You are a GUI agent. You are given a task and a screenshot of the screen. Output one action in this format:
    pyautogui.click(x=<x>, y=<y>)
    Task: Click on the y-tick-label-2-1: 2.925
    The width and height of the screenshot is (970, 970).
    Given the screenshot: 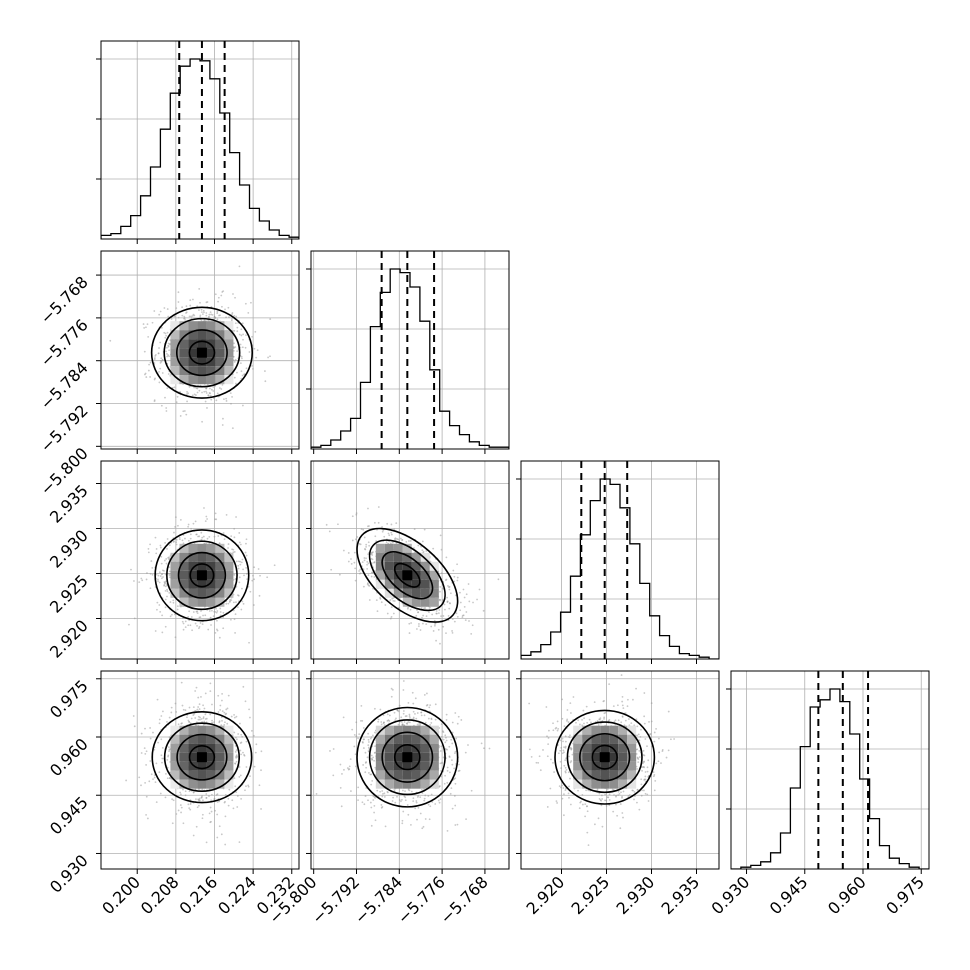 What is the action you would take?
    pyautogui.click(x=69, y=594)
    